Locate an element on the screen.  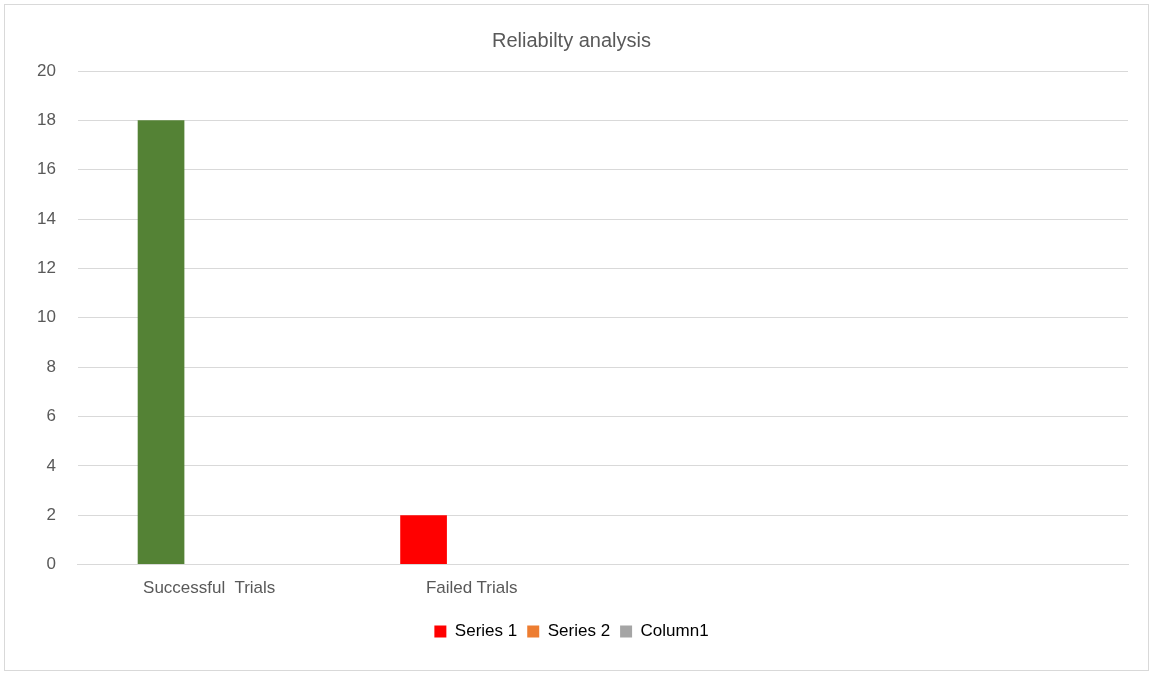
legend-label: Column1 is located at coordinates (674, 631).